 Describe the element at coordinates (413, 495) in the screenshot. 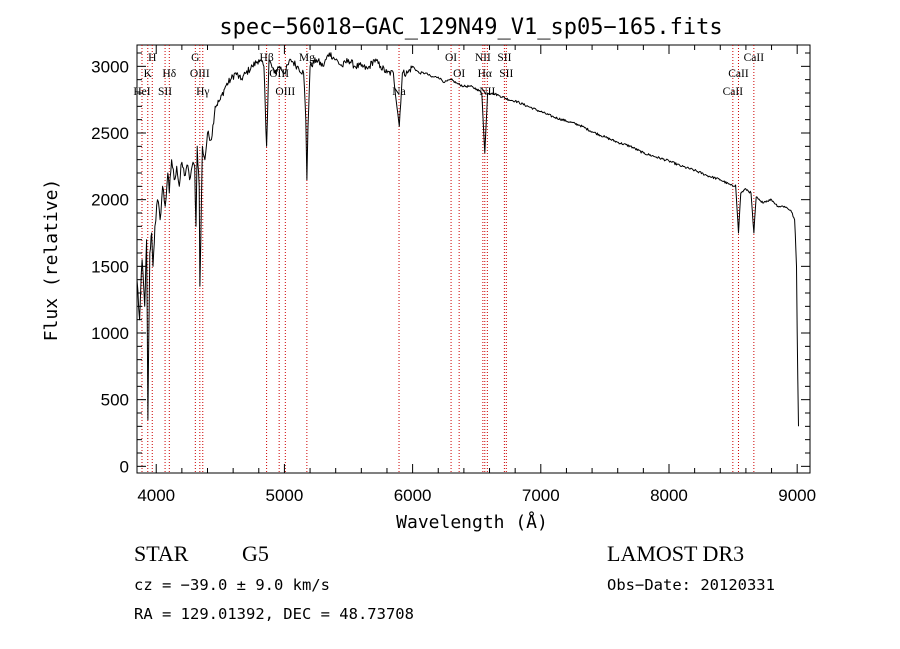

I see `x-tick-label: 6000` at that location.